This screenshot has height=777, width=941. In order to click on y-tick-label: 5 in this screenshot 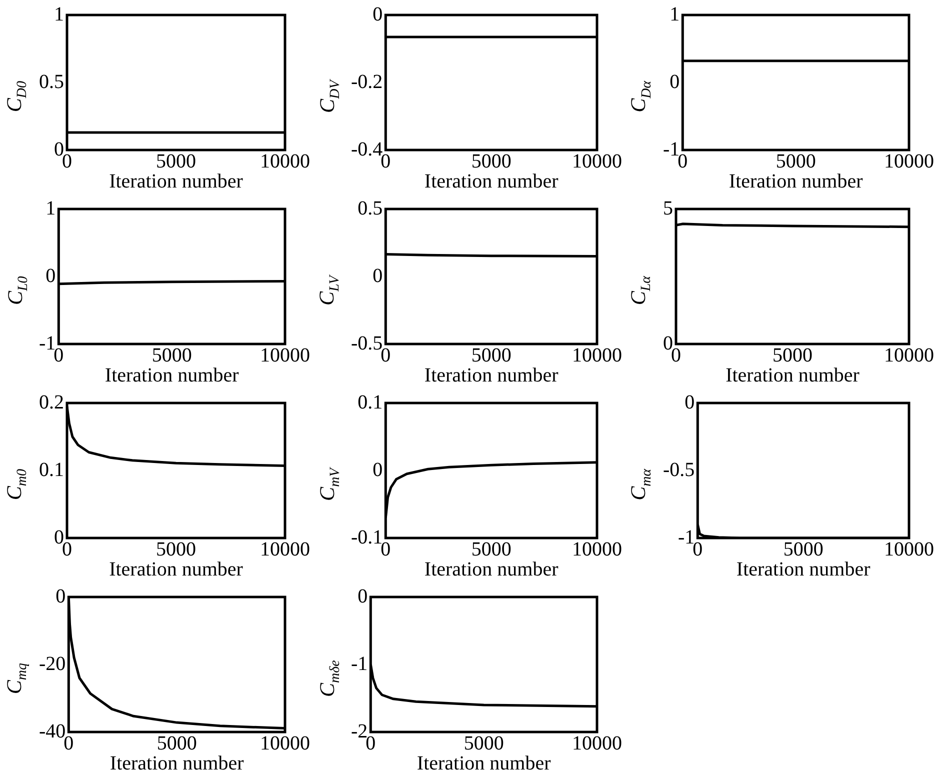, I will do `click(668, 208)`.